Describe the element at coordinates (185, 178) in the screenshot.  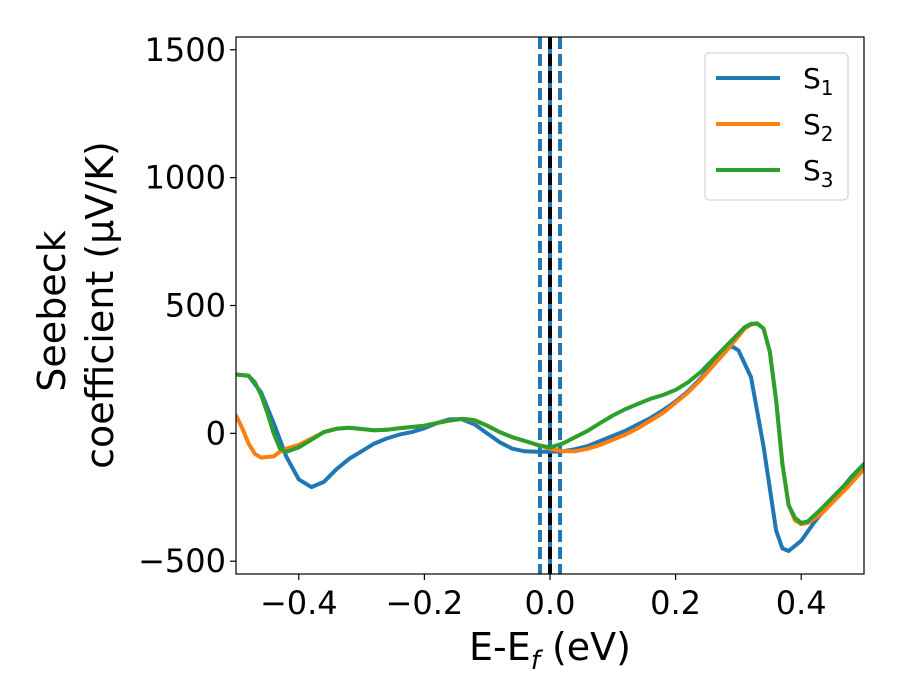
I see `y-tick-label: 1000` at that location.